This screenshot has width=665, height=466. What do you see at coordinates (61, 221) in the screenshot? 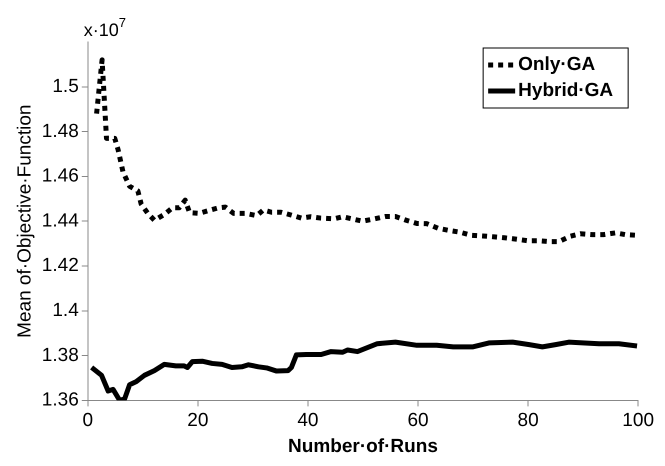
I see `y-tick-label: 1.44` at bounding box center [61, 221].